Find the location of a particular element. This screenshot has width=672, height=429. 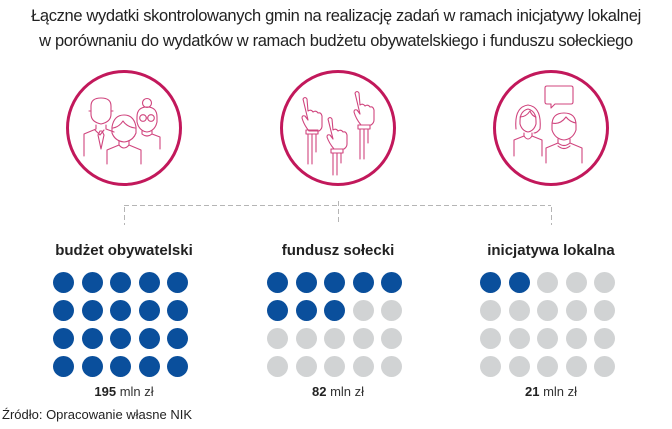

dot-grid-inicjatywa-lokalna is located at coordinates (551, 328).